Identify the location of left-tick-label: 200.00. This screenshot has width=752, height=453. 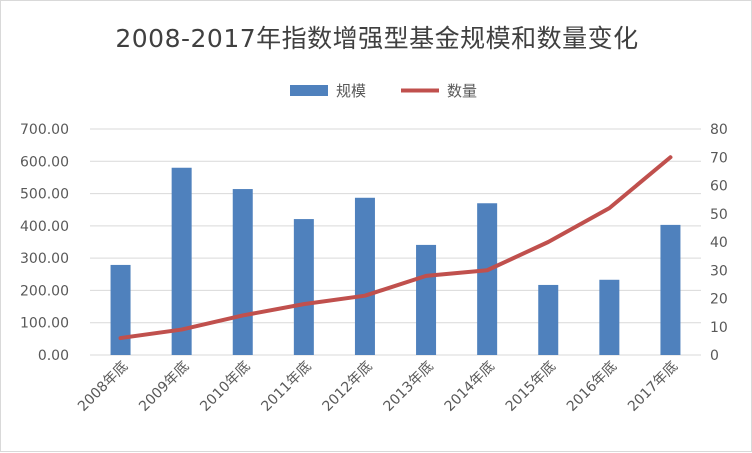
(44, 291).